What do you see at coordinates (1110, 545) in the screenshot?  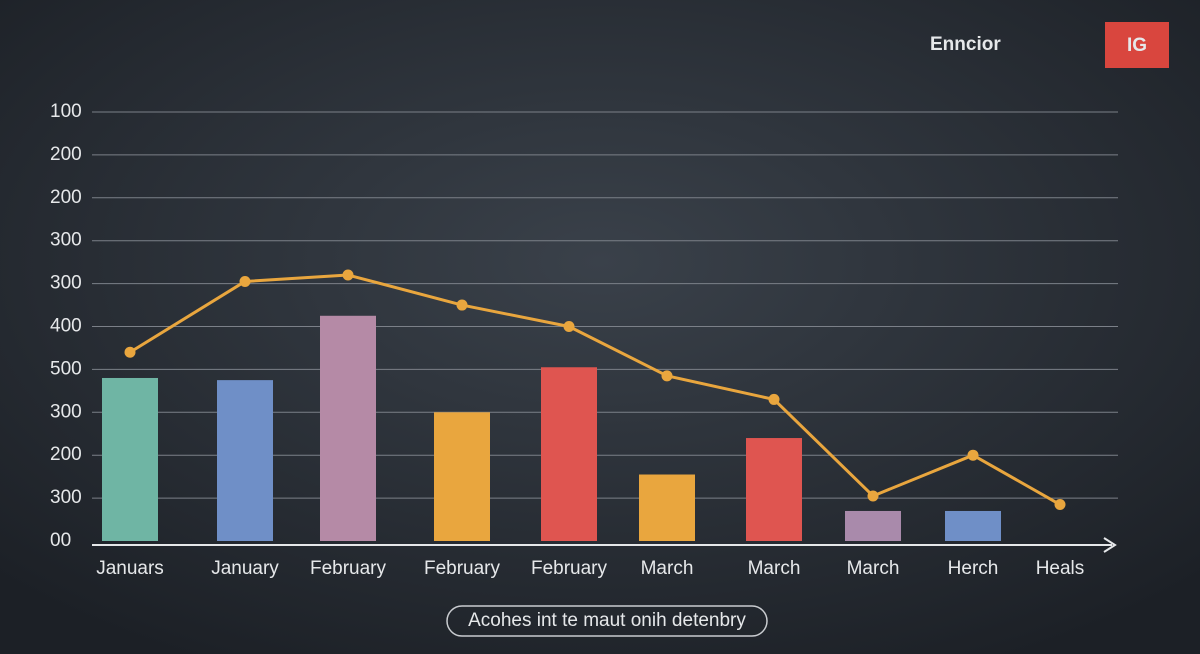 I see `x-axis-arrow` at bounding box center [1110, 545].